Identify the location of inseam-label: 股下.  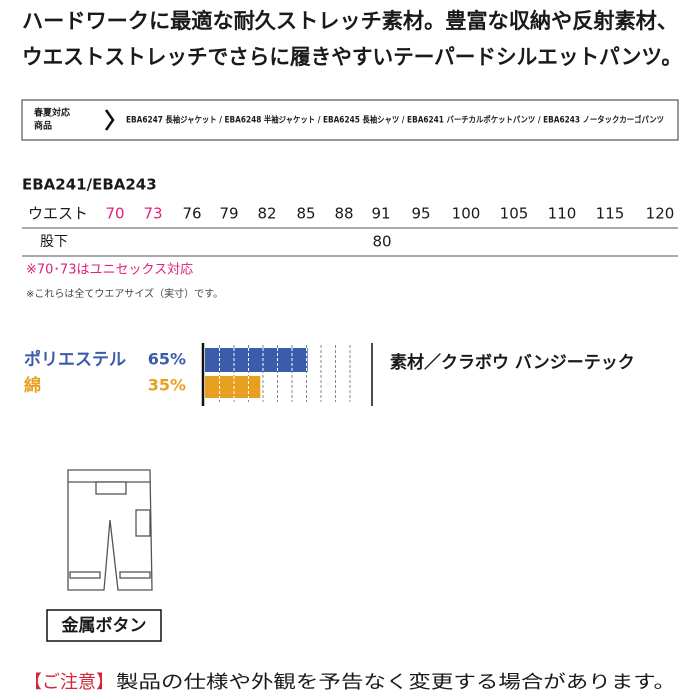
(54, 242).